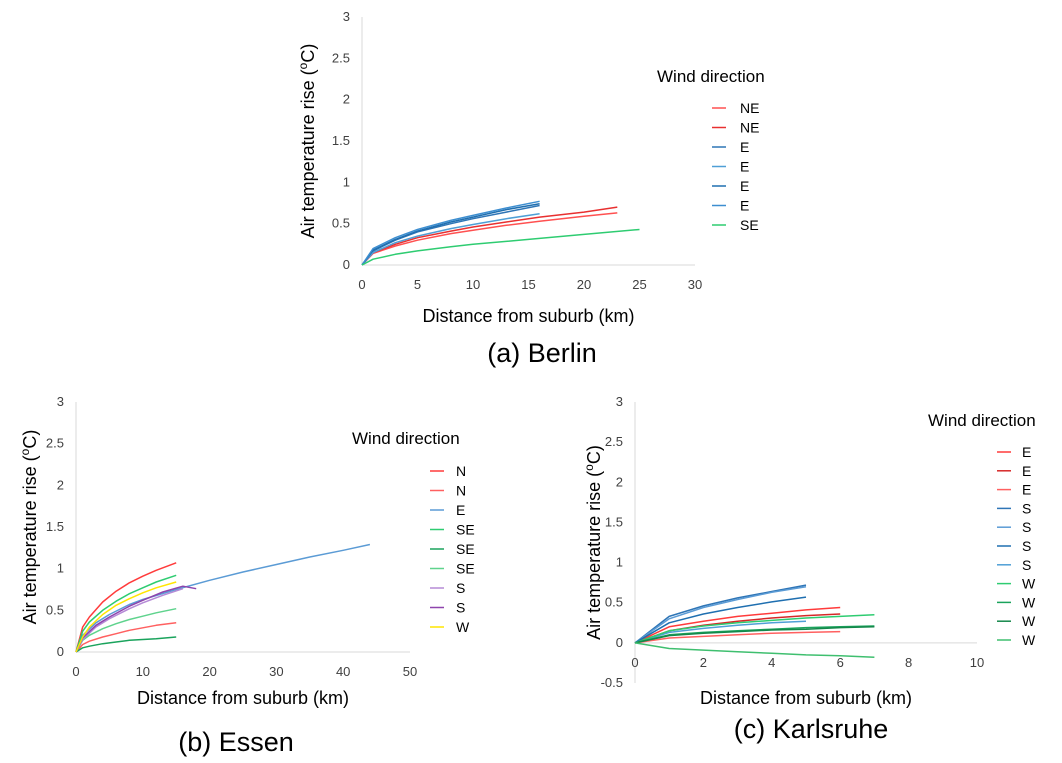 The width and height of the screenshot is (1062, 763). Describe the element at coordinates (703, 662) in the screenshot. I see `x-tick-label: 2` at that location.